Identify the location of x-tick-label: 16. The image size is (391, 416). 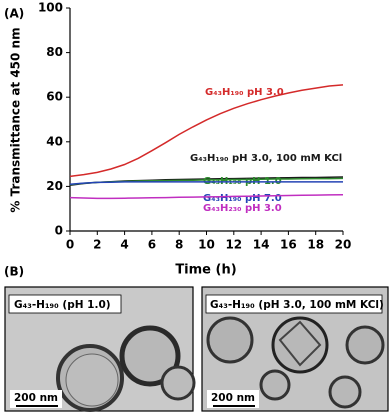
(288, 245).